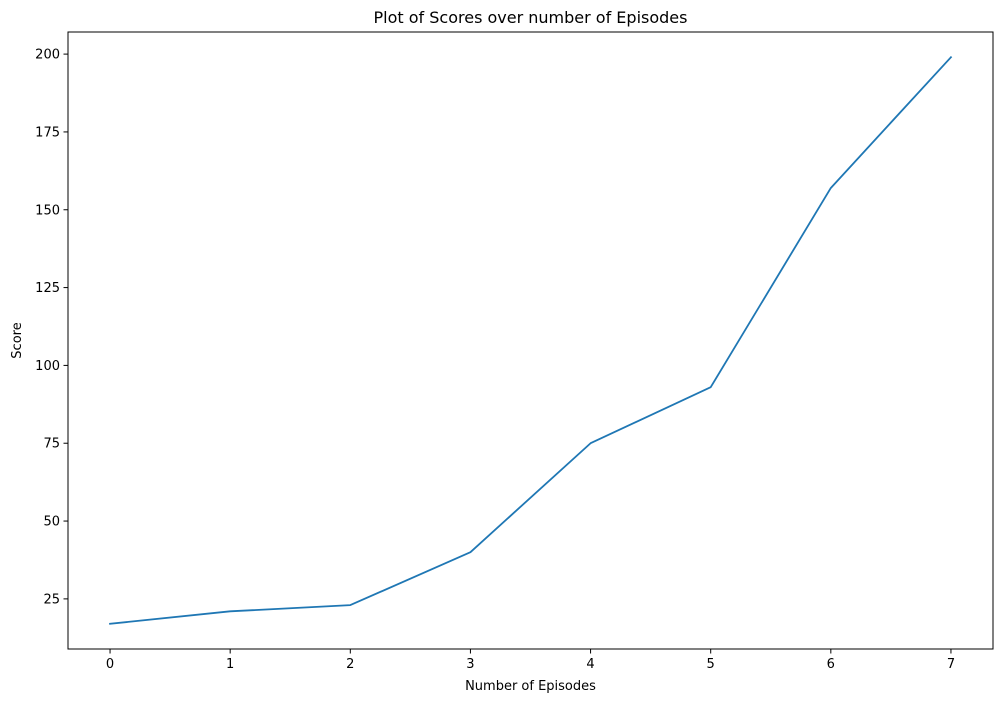  What do you see at coordinates (51, 444) in the screenshot?
I see `y-tick-label: 75` at bounding box center [51, 444].